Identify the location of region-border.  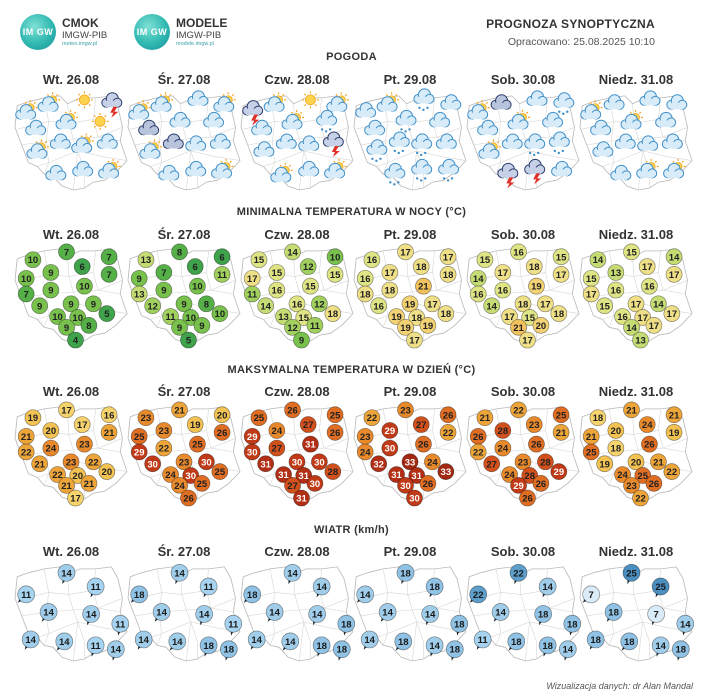
(71, 452).